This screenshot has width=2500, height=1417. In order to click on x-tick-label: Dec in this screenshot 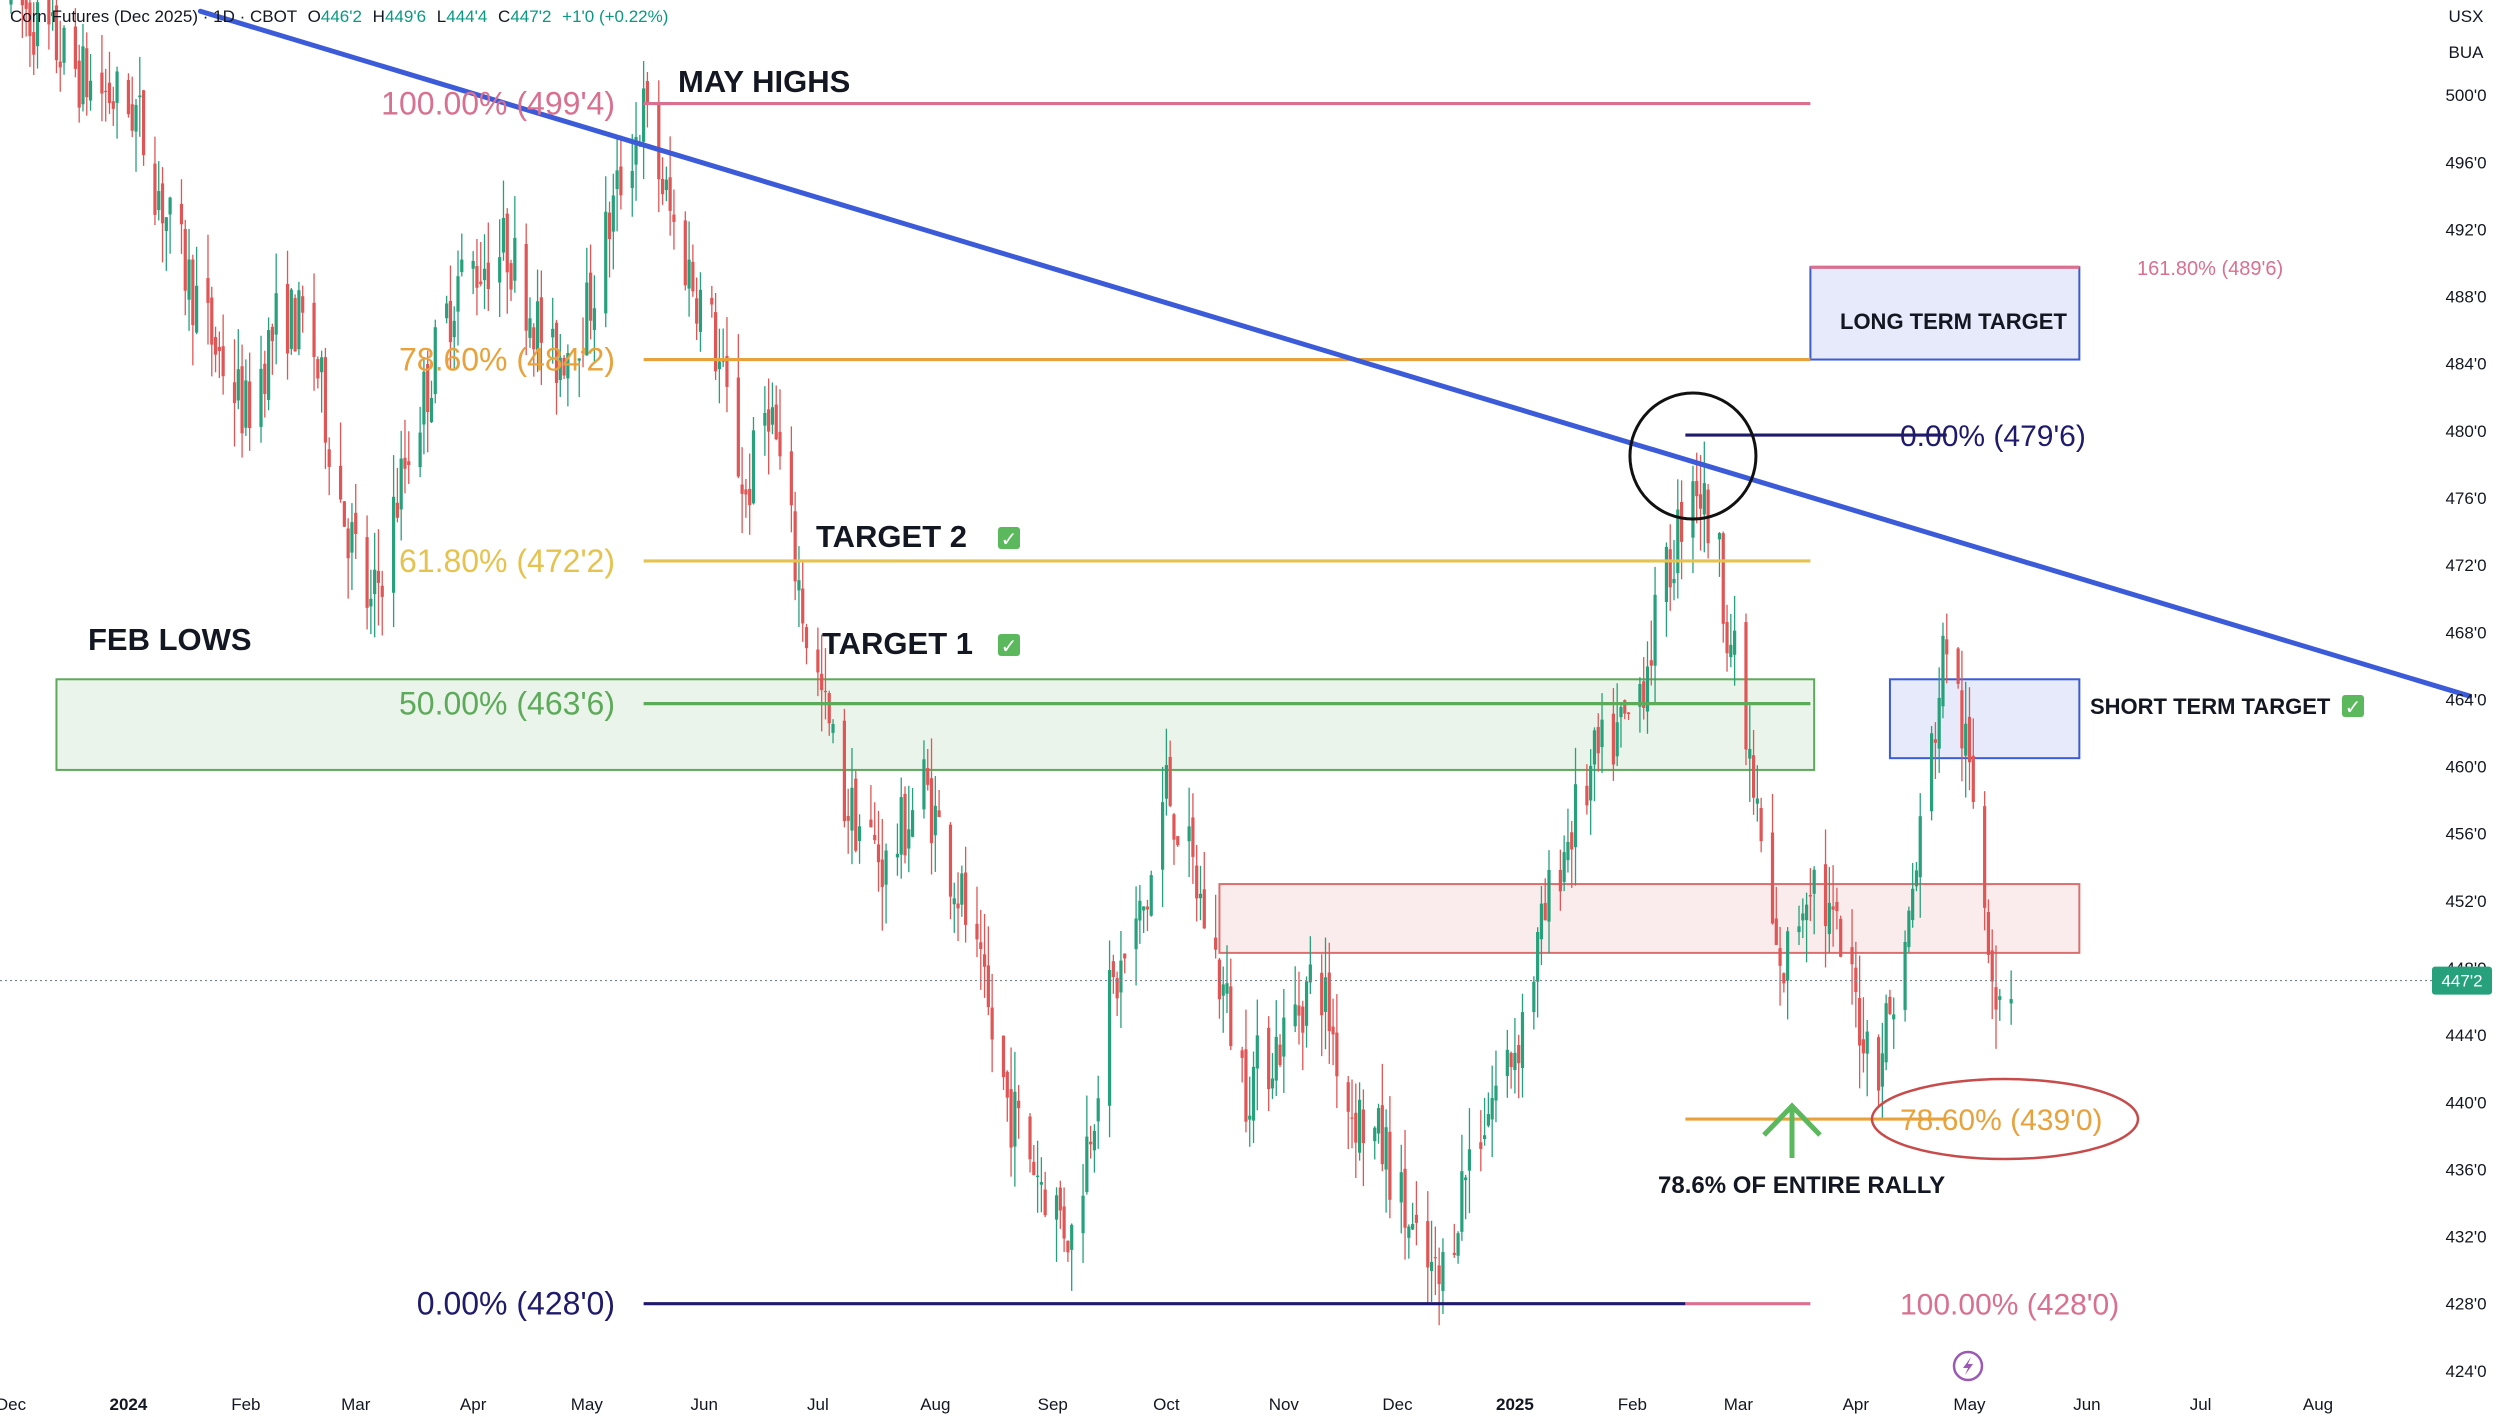, I will do `click(1397, 1404)`.